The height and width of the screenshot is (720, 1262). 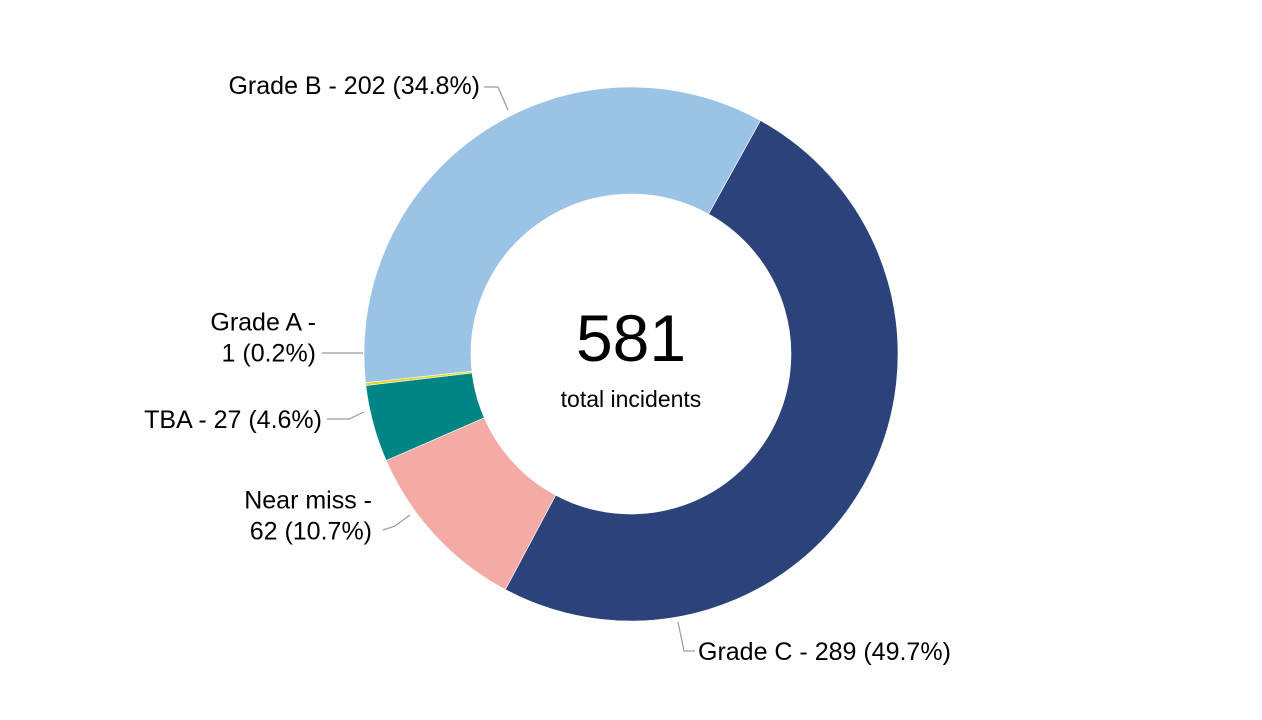 I want to click on slice-label-line: Grade A -, so click(x=263, y=323).